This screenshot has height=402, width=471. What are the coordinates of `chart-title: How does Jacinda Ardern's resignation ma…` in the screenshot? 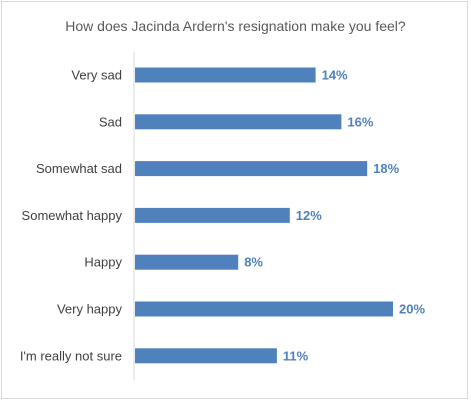 It's located at (235, 26).